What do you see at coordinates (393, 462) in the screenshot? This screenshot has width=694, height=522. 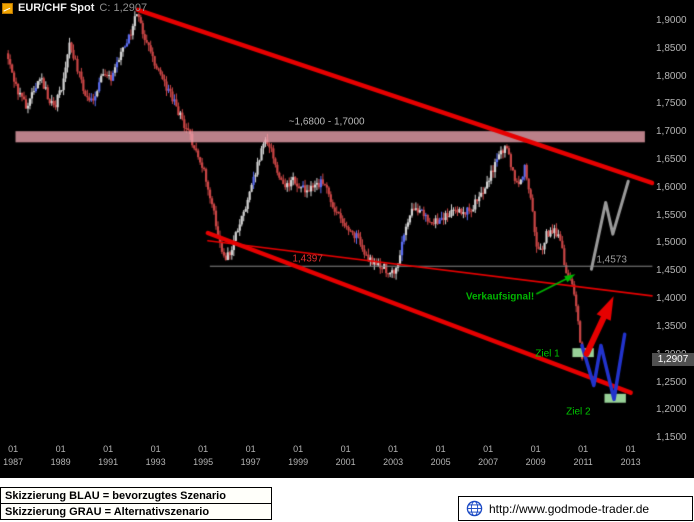 I see `x-tick-year-label: 2003` at bounding box center [393, 462].